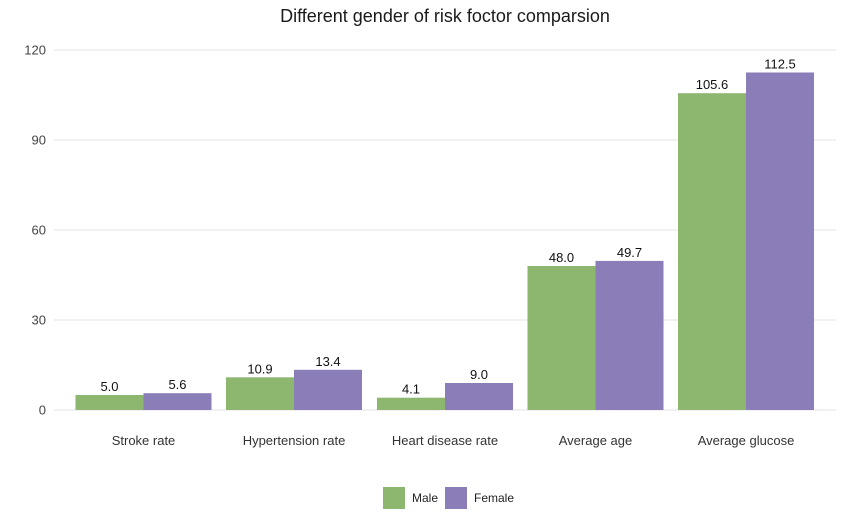  What do you see at coordinates (629, 252) in the screenshot?
I see `data-label: 49.7` at bounding box center [629, 252].